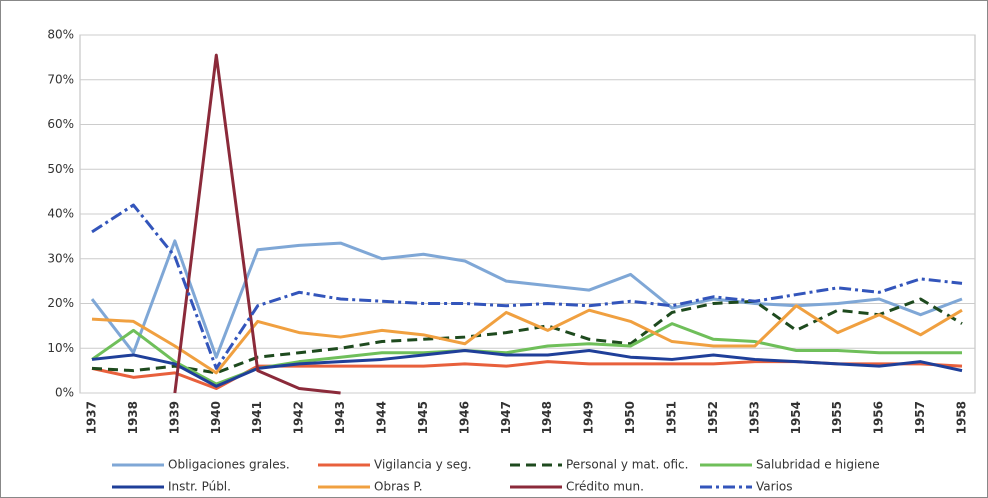 The height and width of the screenshot is (498, 988). Describe the element at coordinates (60, 258) in the screenshot. I see `y-tick-label: 30%` at that location.